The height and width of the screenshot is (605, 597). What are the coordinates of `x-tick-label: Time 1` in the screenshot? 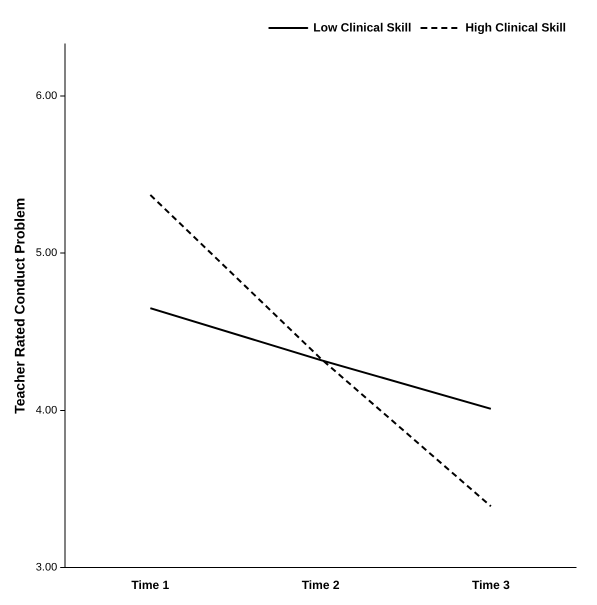 It's located at (150, 585).